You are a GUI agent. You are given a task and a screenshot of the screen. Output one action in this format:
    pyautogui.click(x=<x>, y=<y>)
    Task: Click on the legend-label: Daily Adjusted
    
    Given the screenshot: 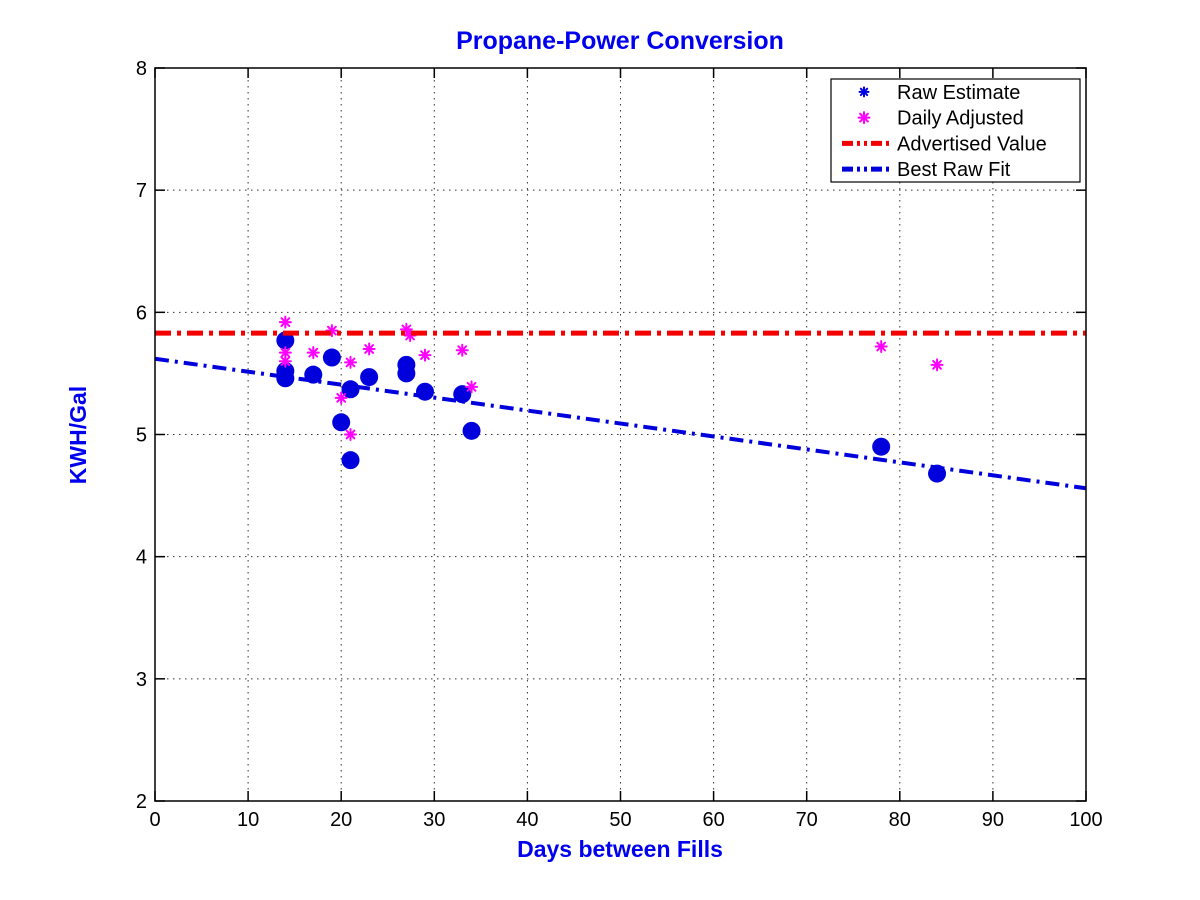 What is the action you would take?
    pyautogui.click(x=960, y=119)
    